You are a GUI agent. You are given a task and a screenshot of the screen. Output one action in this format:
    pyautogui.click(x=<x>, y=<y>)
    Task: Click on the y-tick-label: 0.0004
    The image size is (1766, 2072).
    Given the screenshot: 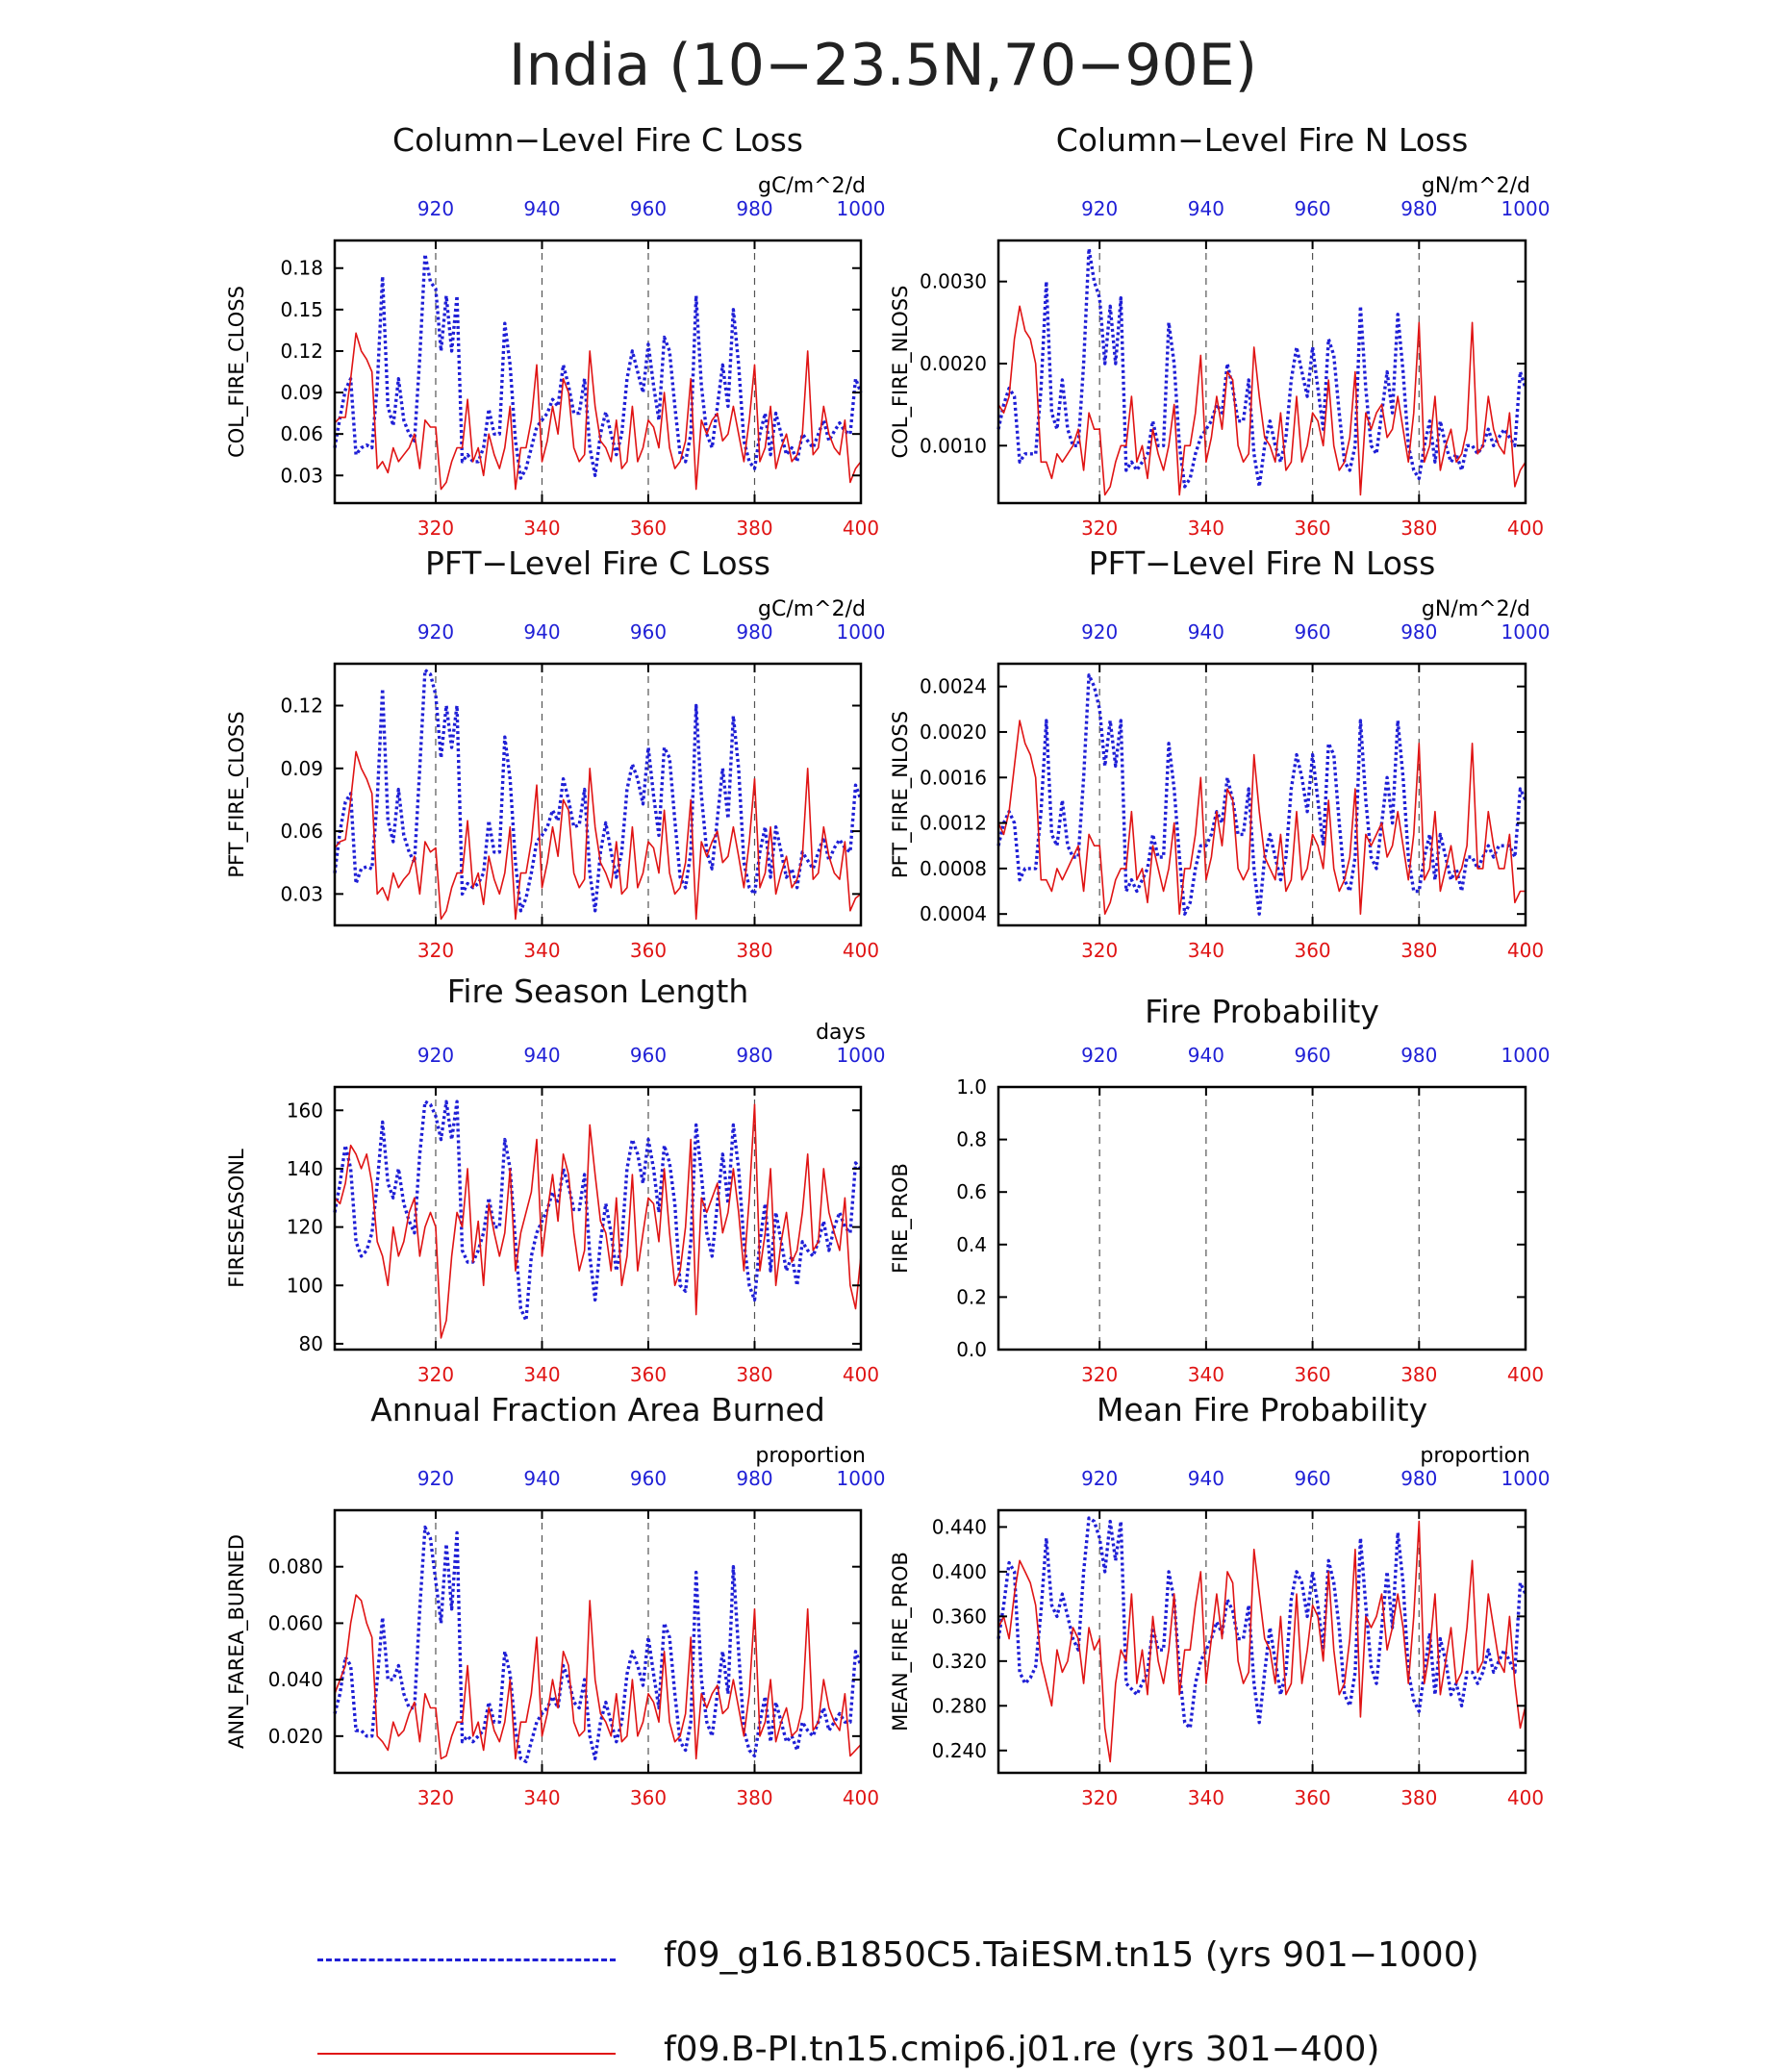 What is the action you would take?
    pyautogui.click(x=953, y=913)
    